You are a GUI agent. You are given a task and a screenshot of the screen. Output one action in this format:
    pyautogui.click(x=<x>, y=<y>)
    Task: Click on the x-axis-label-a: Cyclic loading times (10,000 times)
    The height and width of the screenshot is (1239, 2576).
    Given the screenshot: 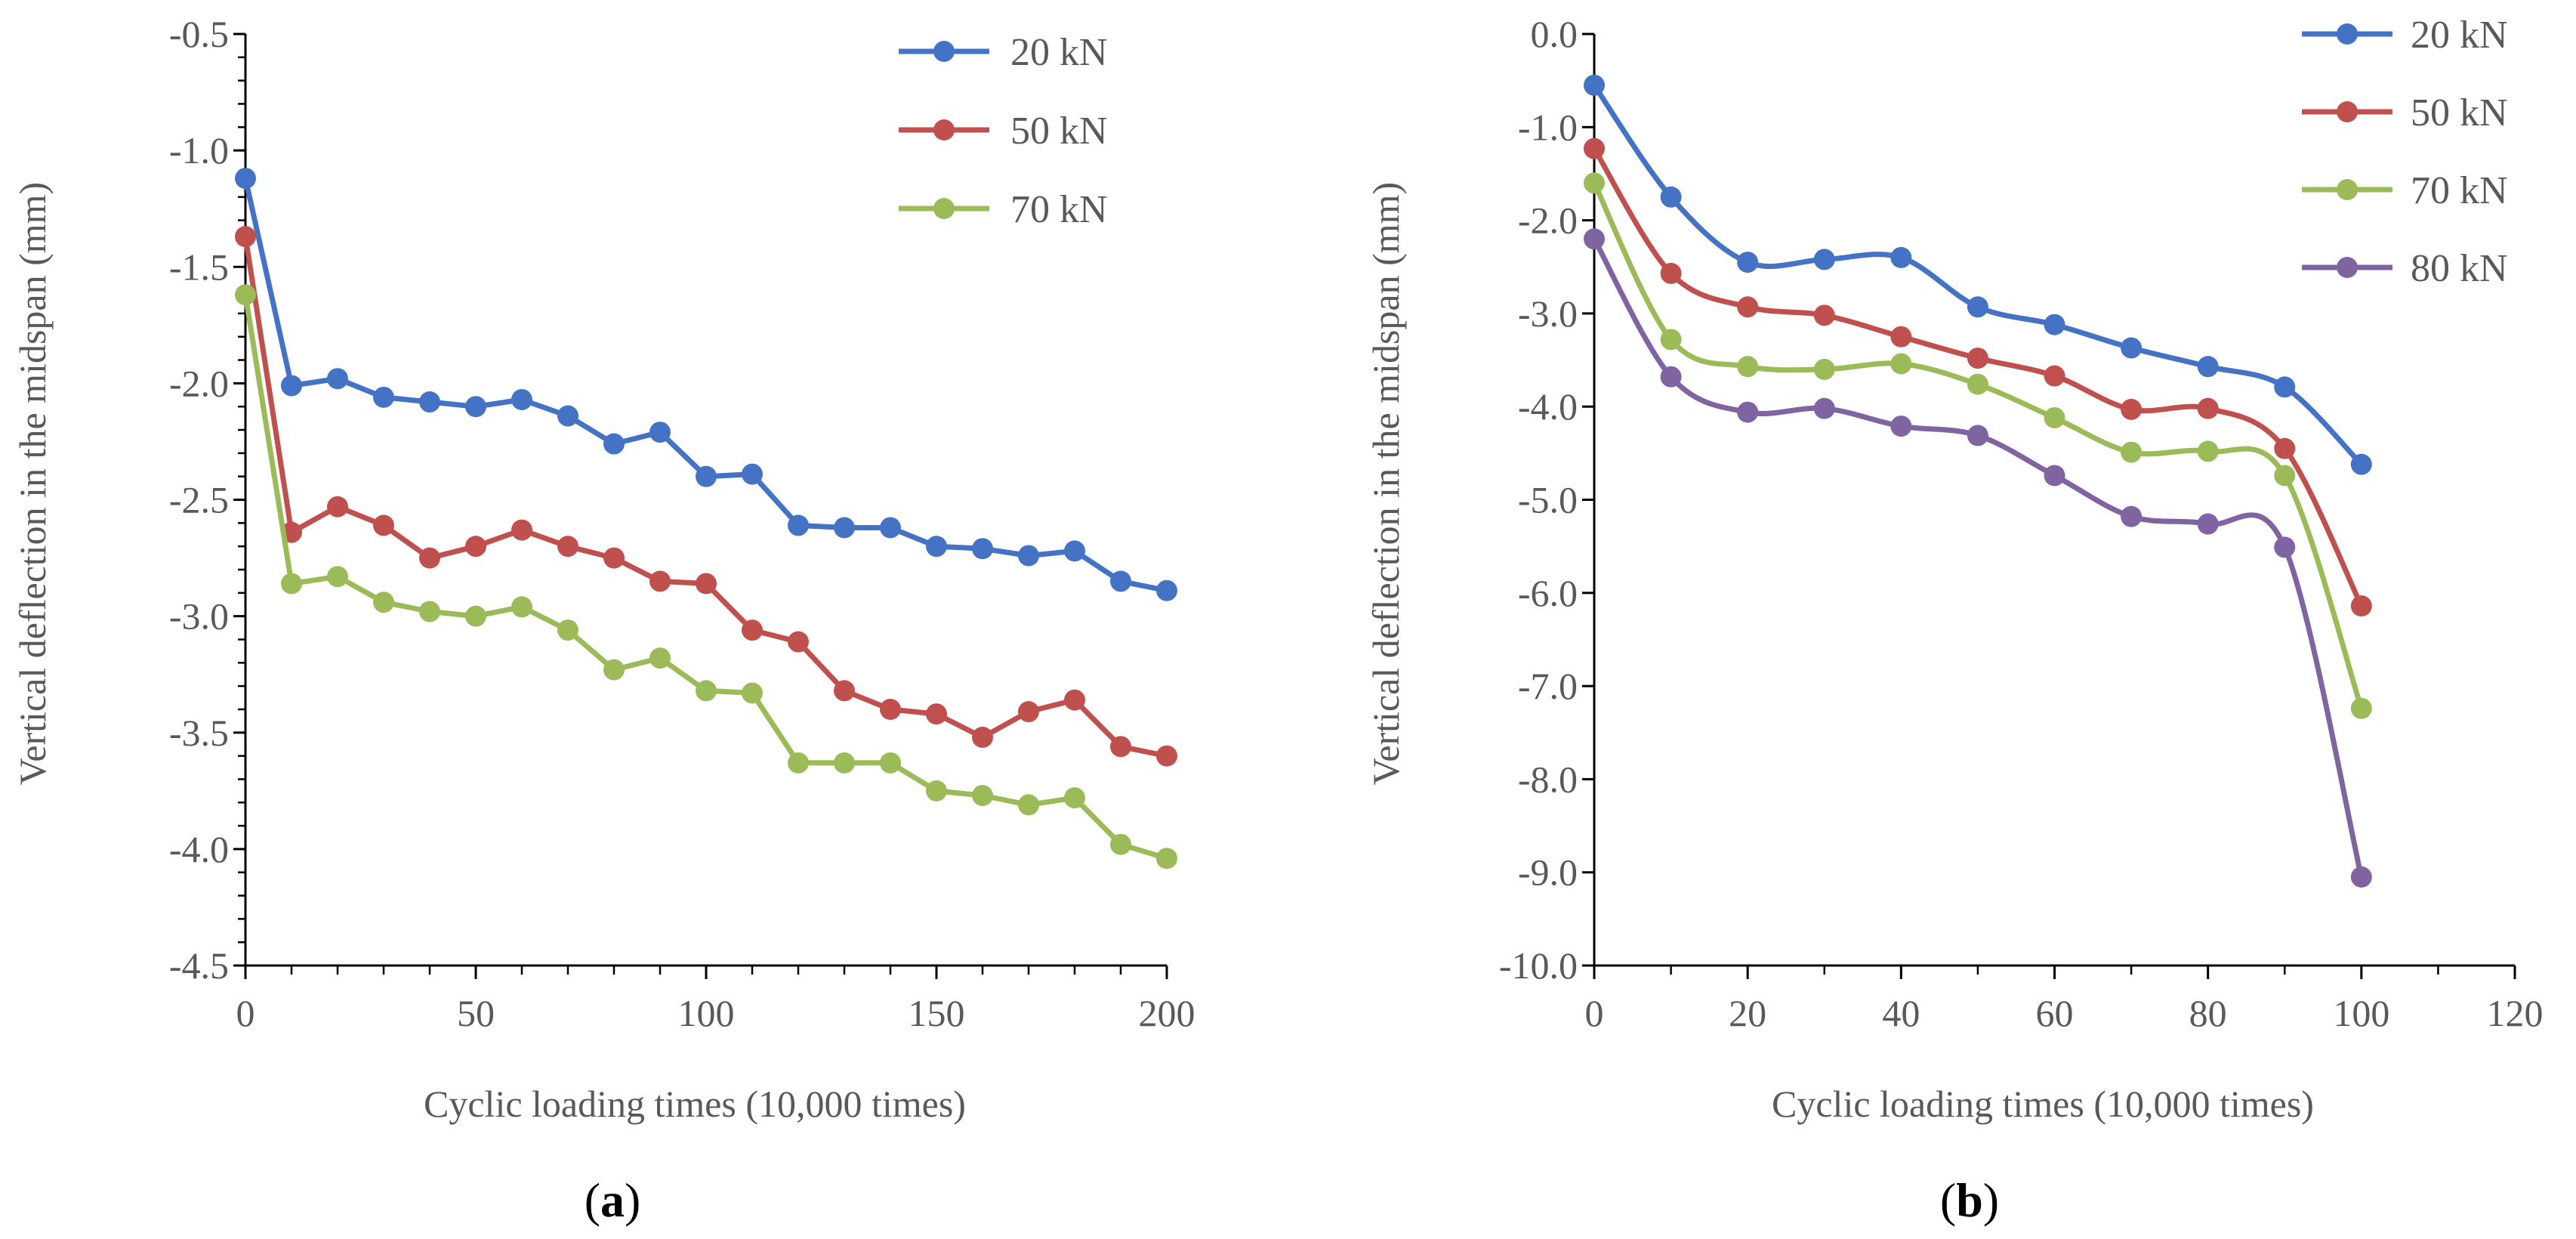 What is the action you would take?
    pyautogui.click(x=695, y=1104)
    